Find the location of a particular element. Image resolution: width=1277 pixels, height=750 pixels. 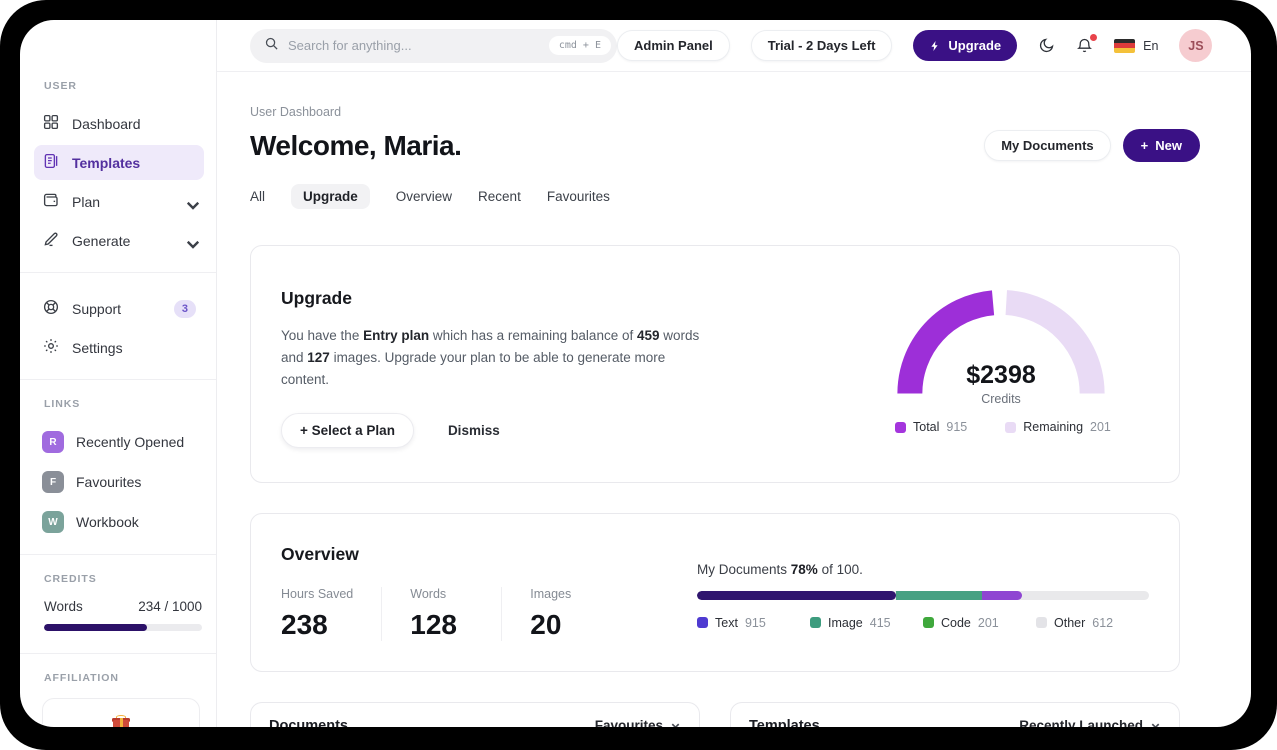

bar-segment-text is located at coordinates (796, 595).